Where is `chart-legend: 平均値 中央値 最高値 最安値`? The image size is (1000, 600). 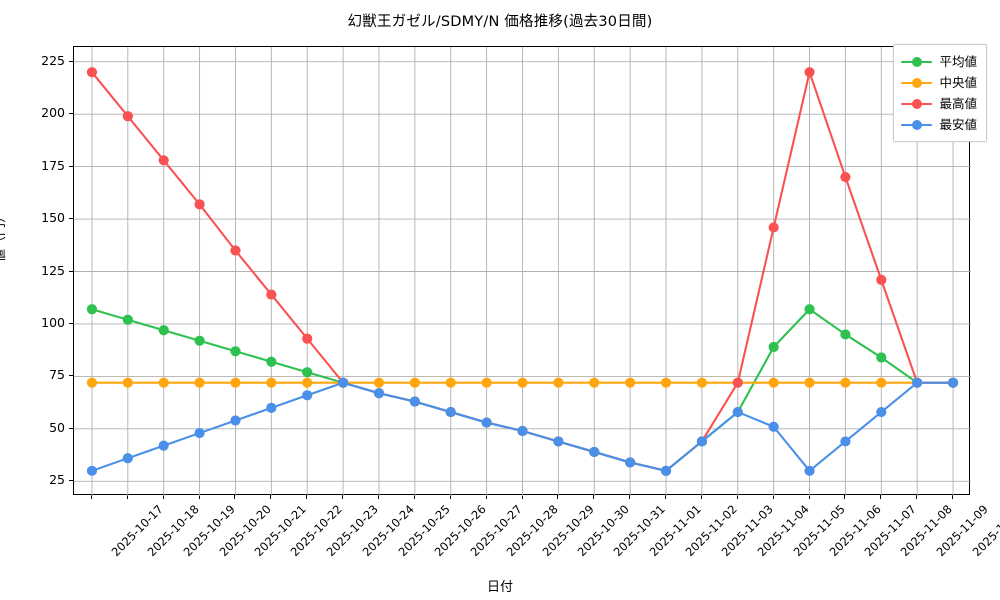
chart-legend: 平均値 中央値 最高値 最安値 is located at coordinates (940, 93).